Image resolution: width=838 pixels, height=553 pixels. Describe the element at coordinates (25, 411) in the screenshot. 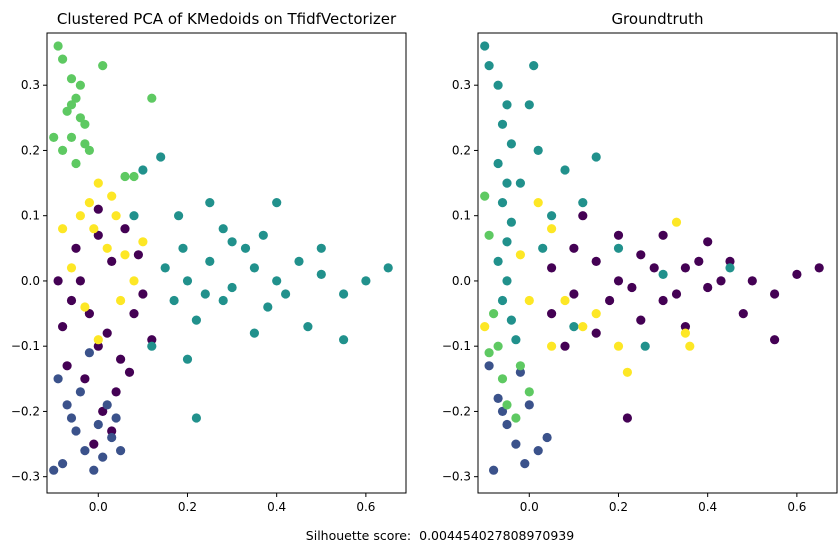

I see `y-tick-label: −0.2` at that location.